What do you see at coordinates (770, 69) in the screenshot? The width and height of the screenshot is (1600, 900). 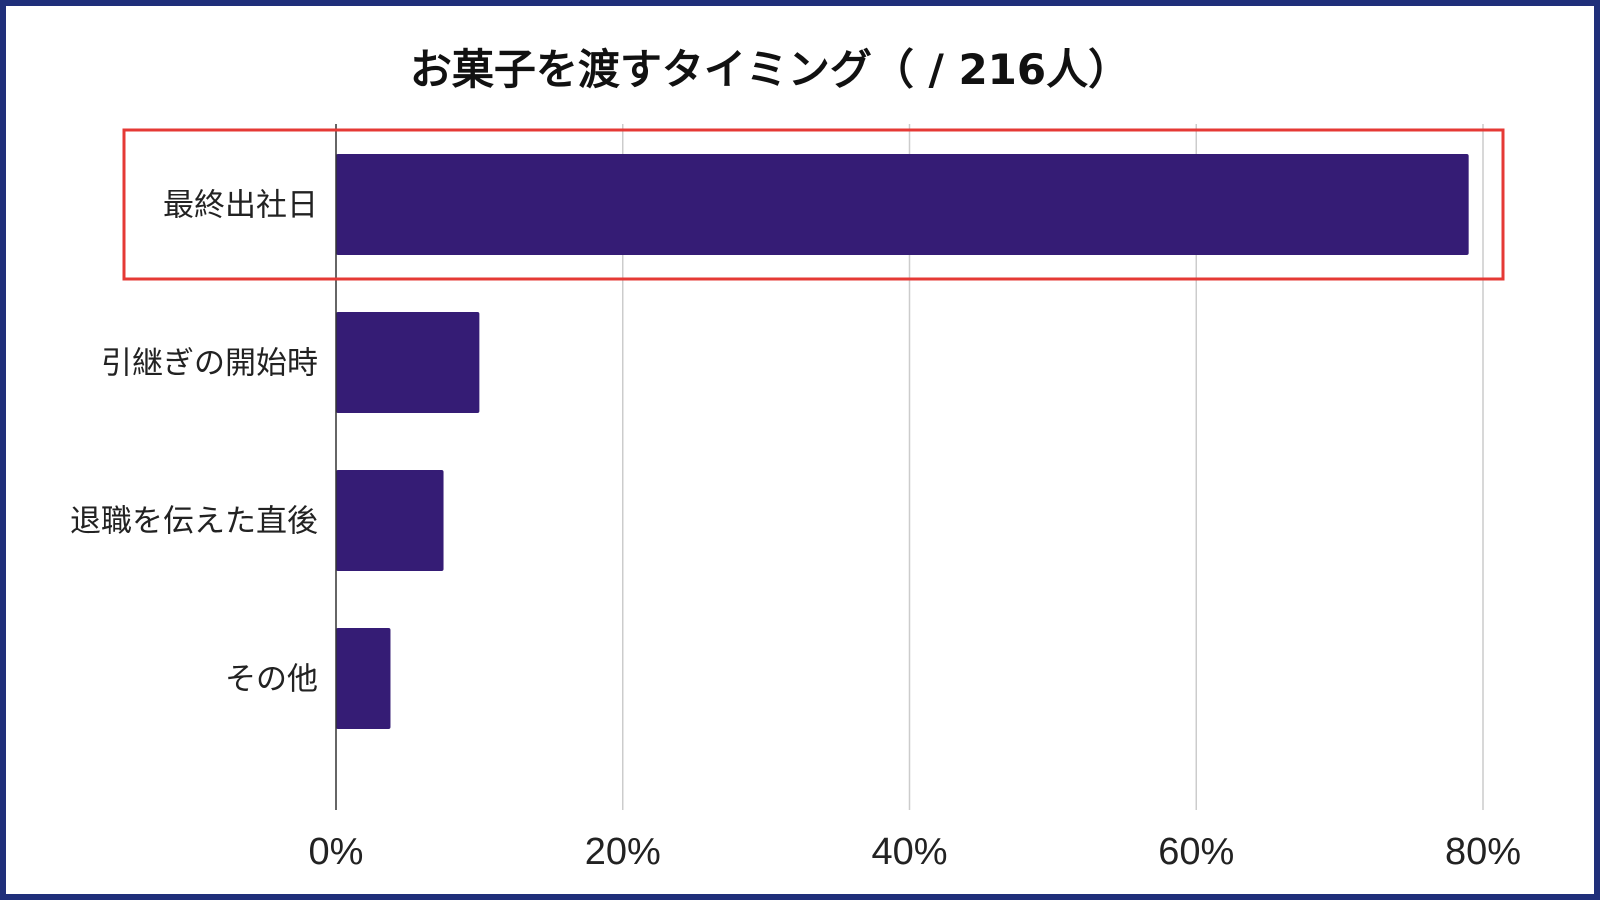 I see `chart-title: お菓子を渡すタイミング（ / 216人）` at bounding box center [770, 69].